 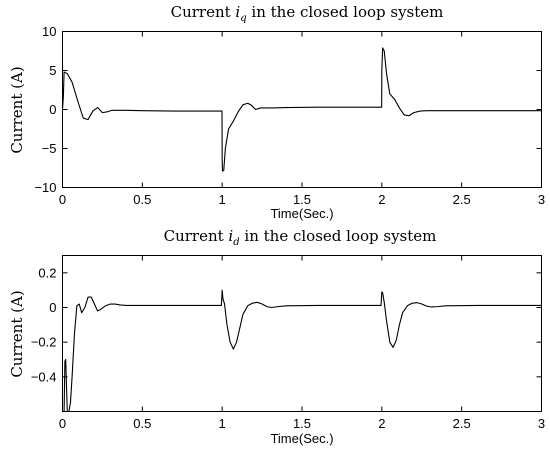 I want to click on chart-iq-x-tick-label: 0, so click(x=62, y=199).